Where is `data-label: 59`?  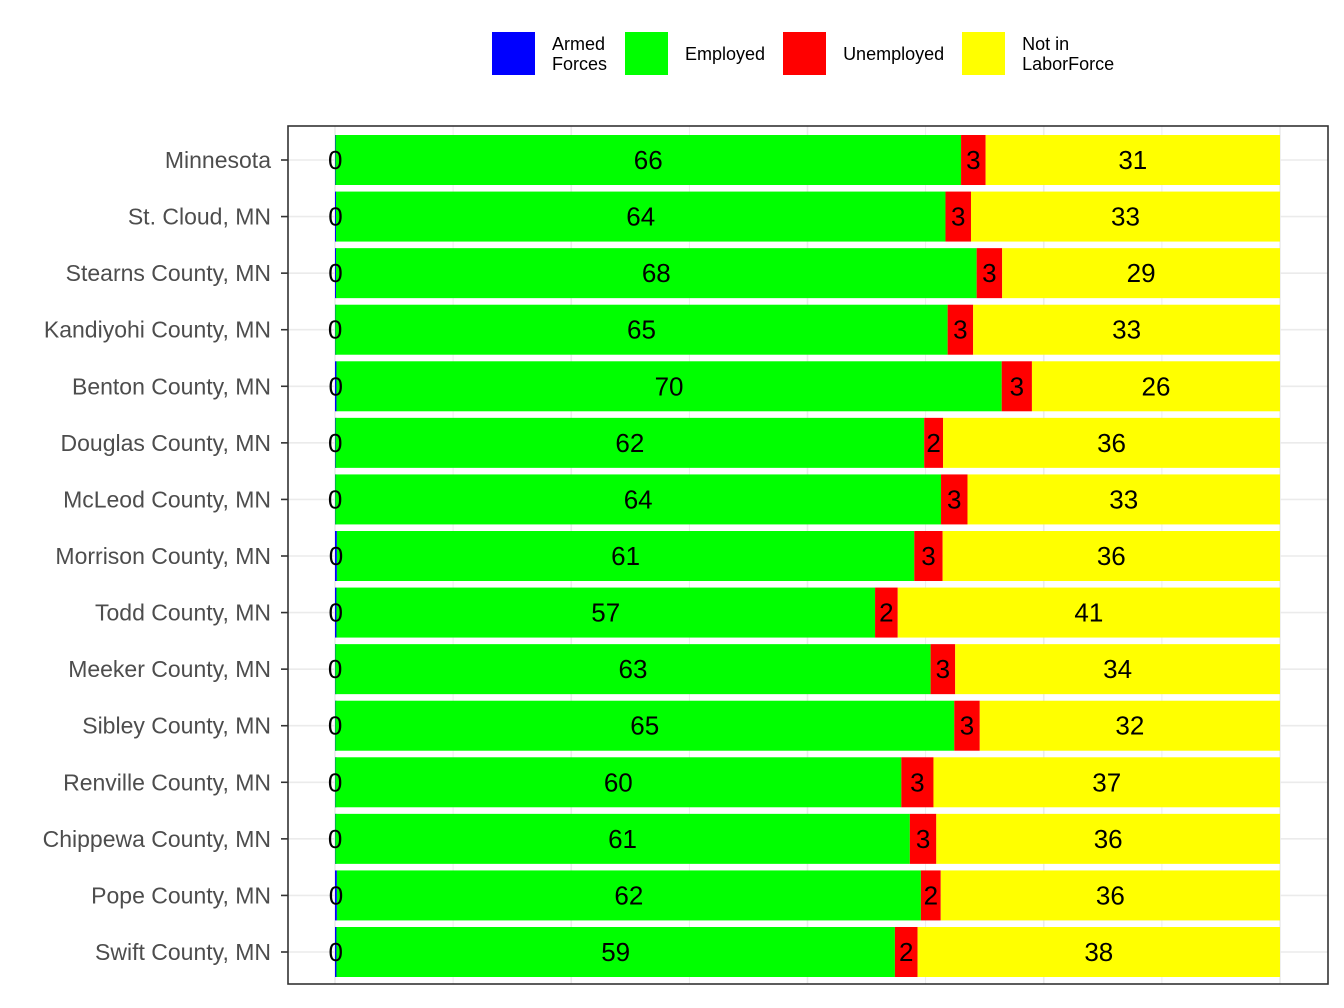 data-label: 59 is located at coordinates (615, 952).